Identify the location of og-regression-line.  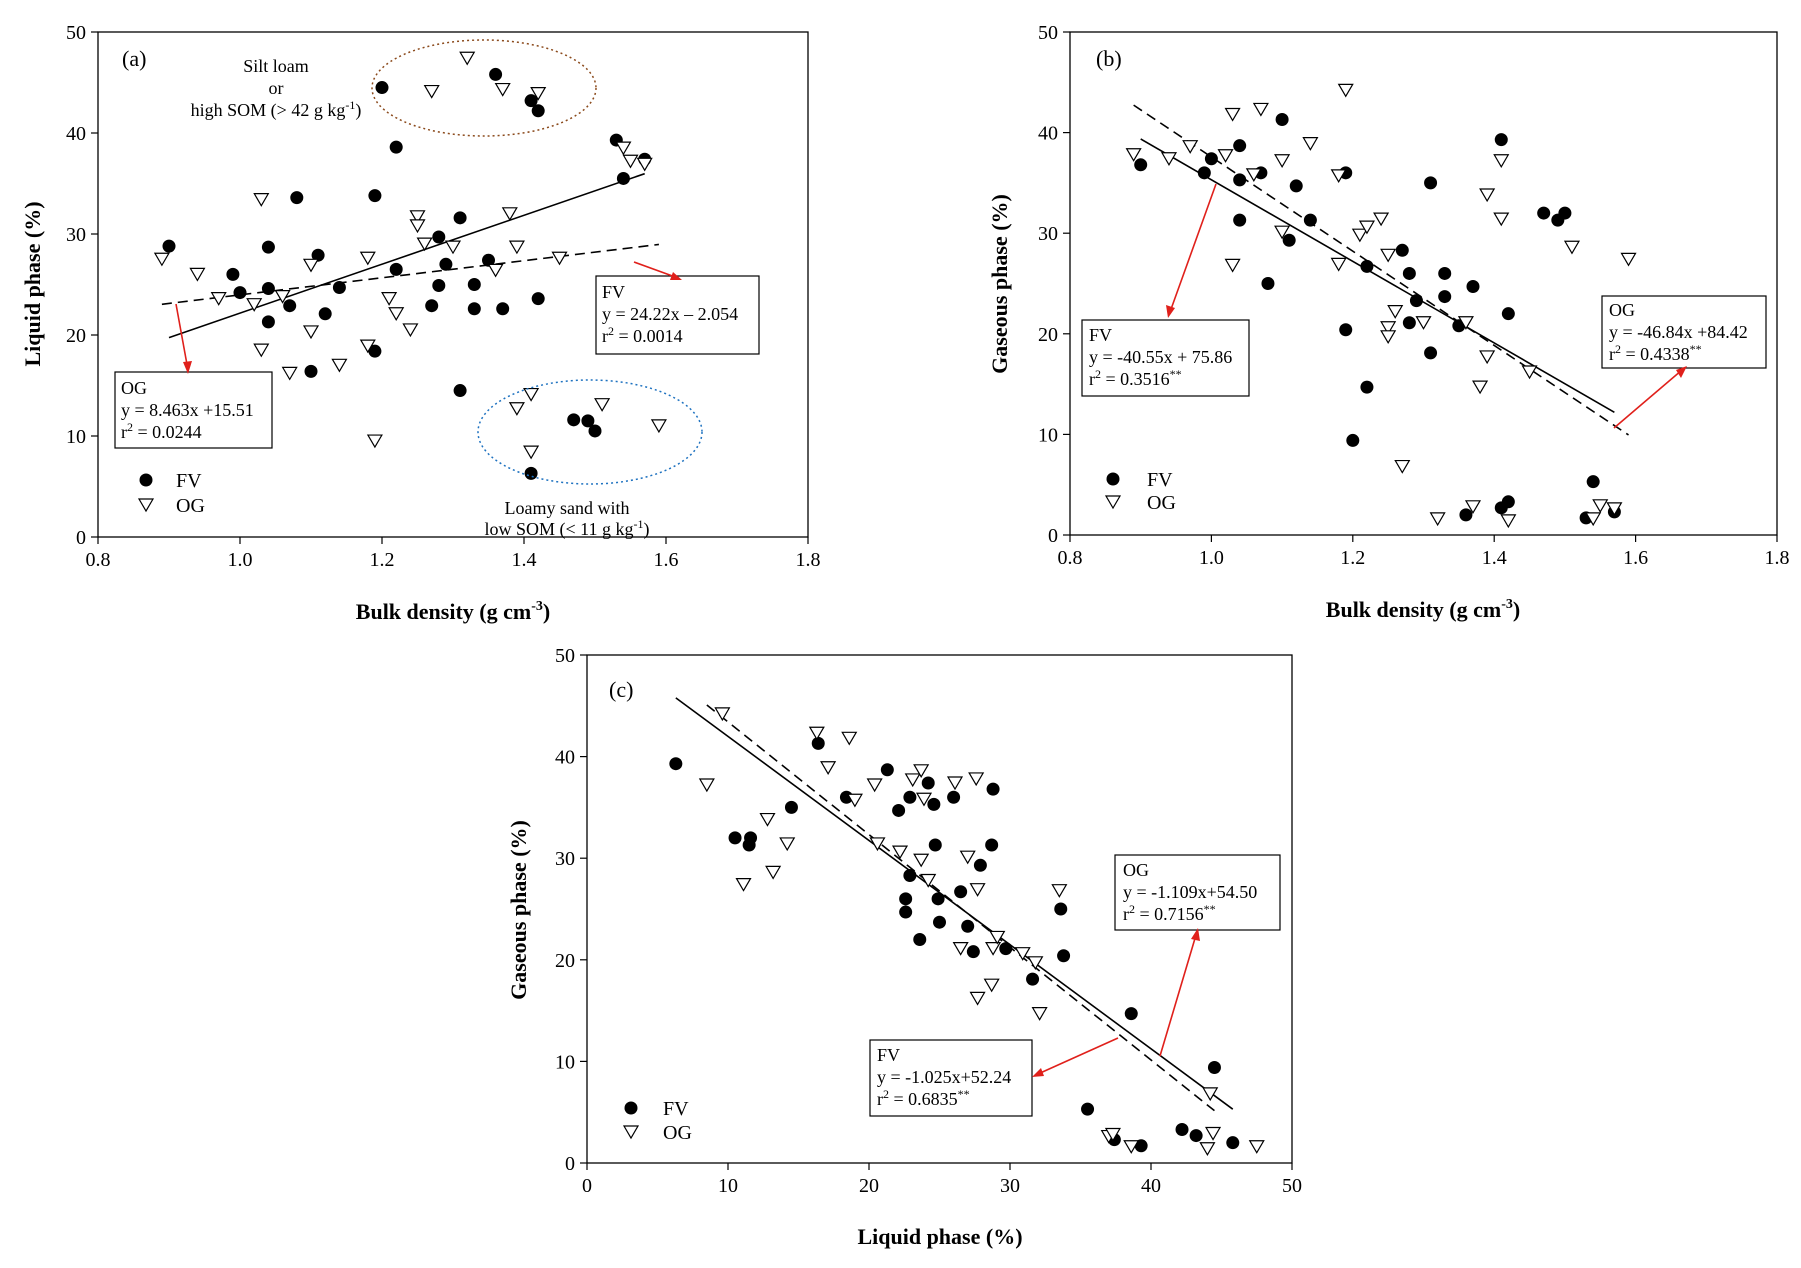
(960, 908).